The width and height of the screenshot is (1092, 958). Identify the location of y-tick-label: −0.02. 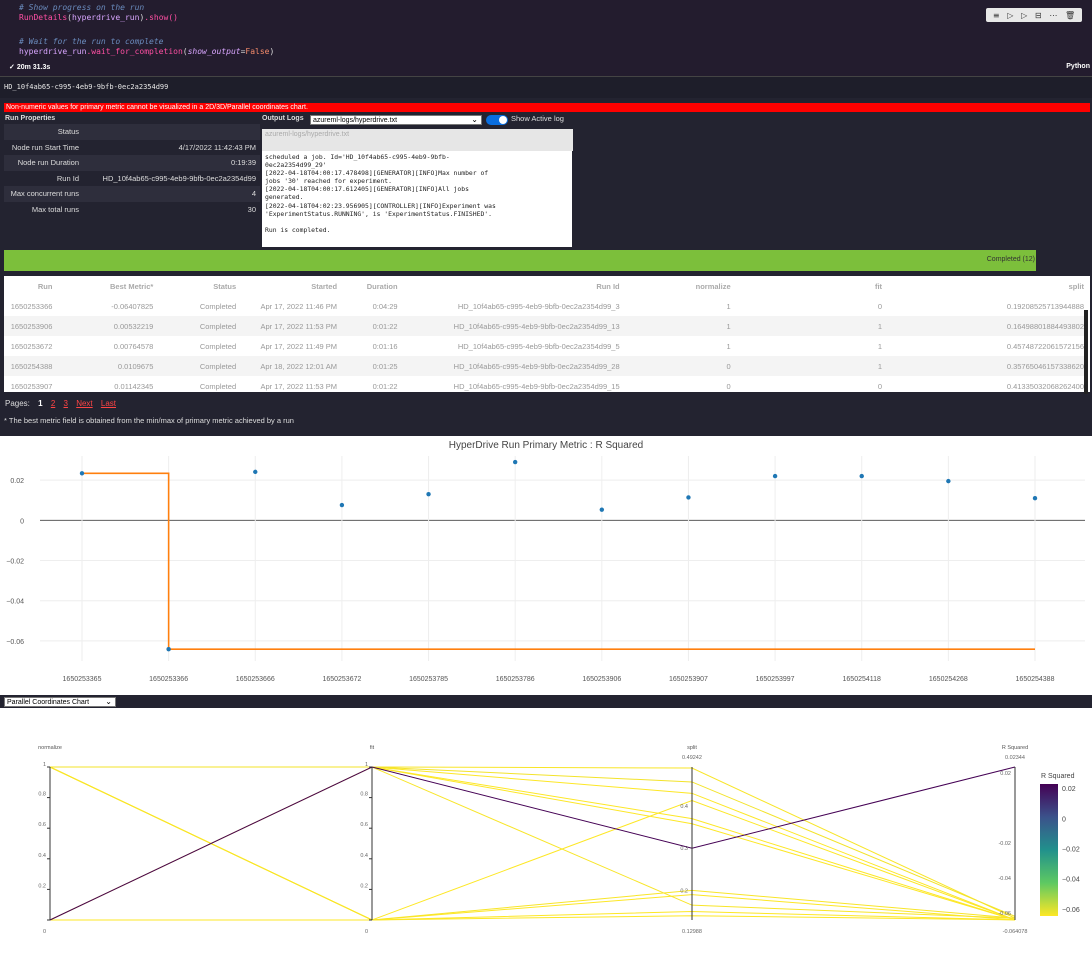
(15, 562).